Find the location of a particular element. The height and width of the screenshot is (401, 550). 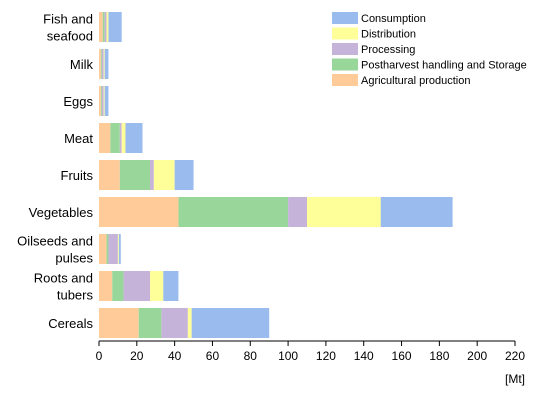

category-label: Eggs is located at coordinates (78, 101).